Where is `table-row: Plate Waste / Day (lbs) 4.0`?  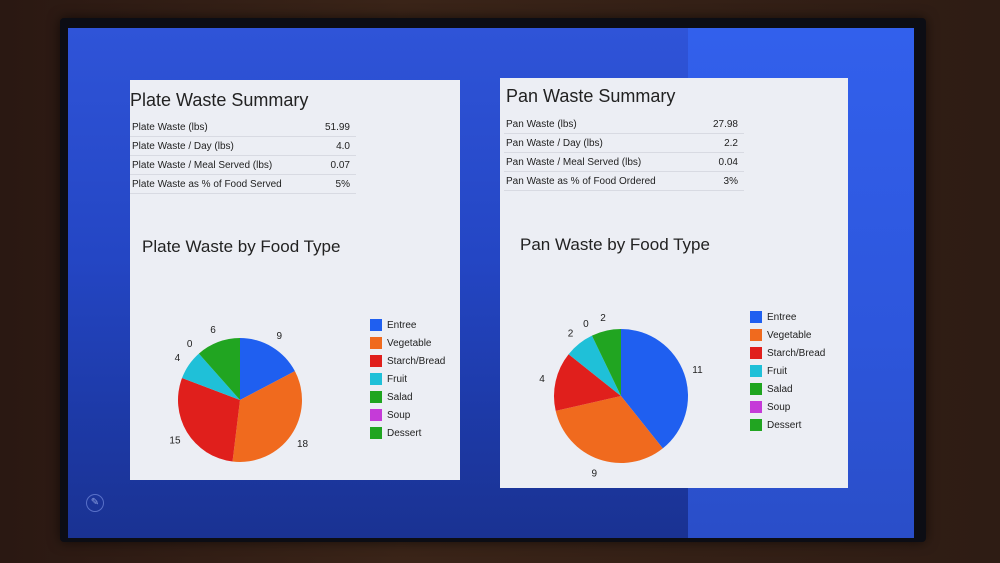 table-row: Plate Waste / Day (lbs) 4.0 is located at coordinates (243, 146).